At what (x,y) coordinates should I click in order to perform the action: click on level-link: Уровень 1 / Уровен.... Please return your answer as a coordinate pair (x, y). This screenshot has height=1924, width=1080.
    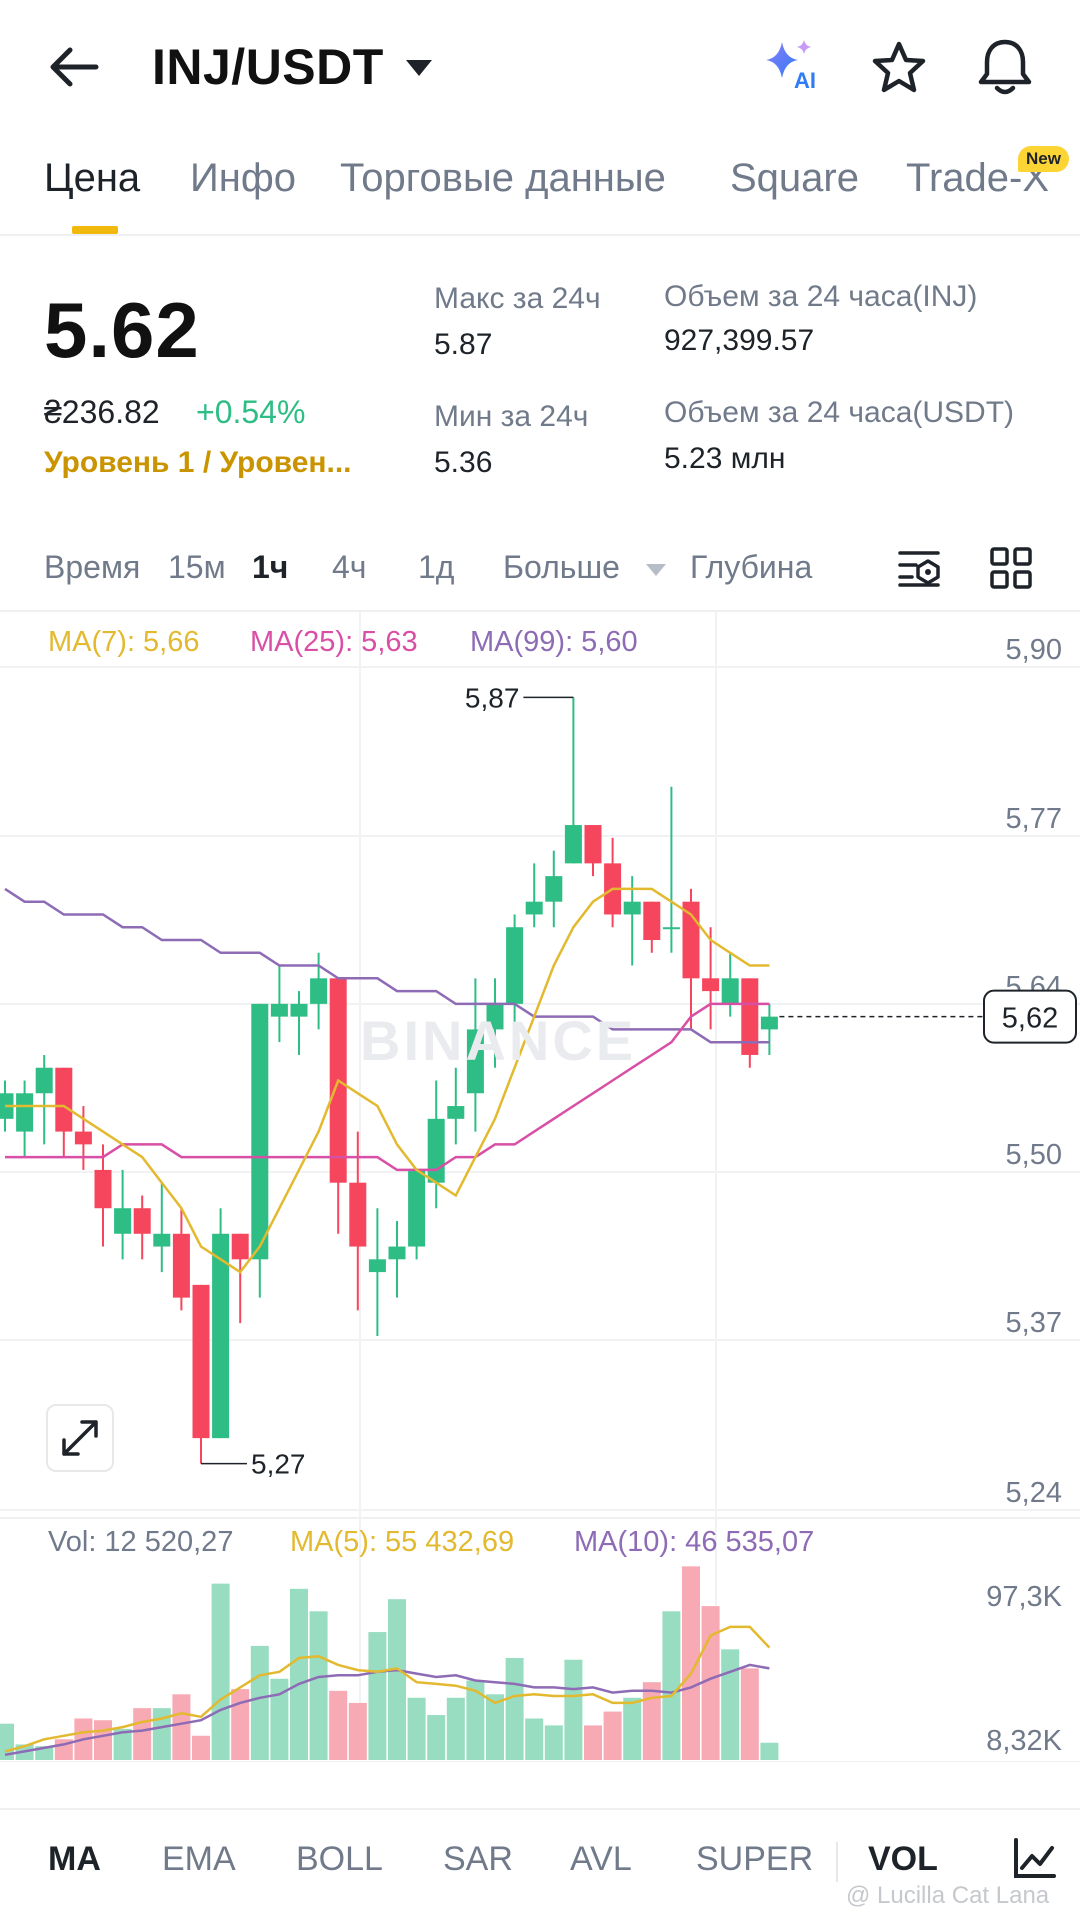
    Looking at the image, I should click on (198, 462).